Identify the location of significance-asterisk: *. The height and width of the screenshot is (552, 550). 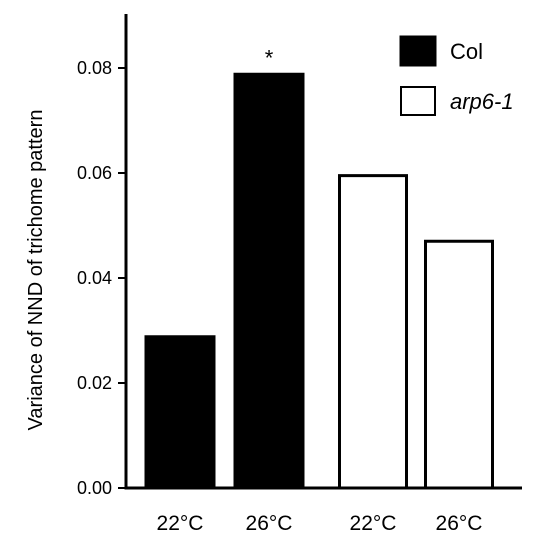
(269, 57).